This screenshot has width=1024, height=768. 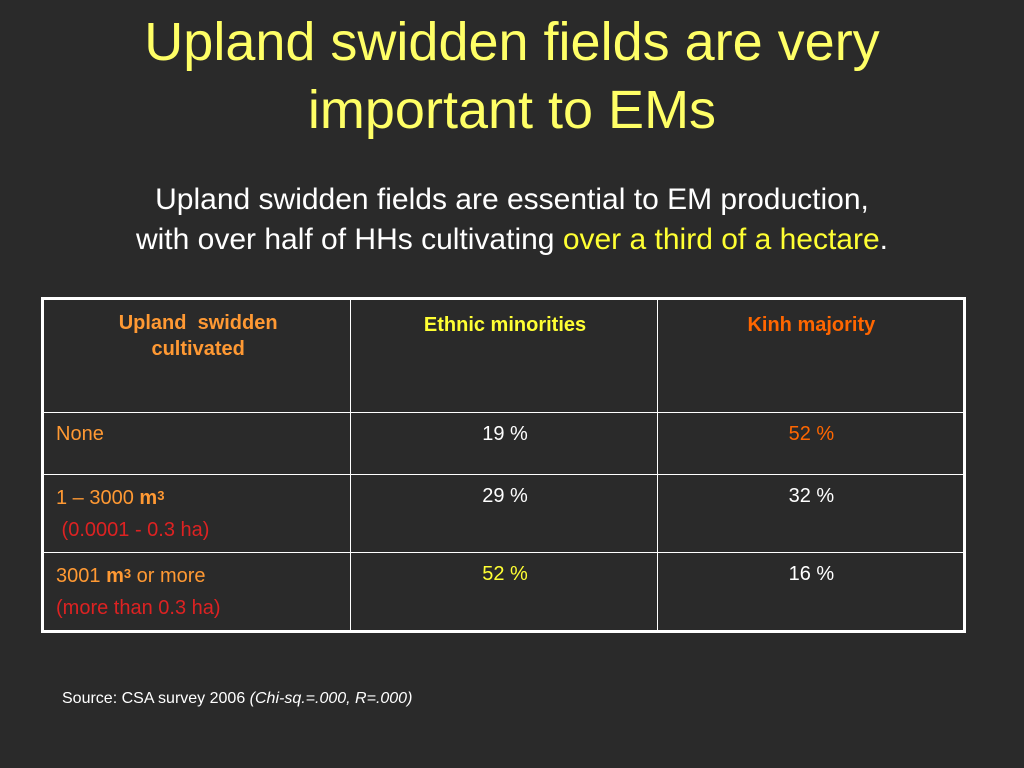 What do you see at coordinates (884, 239) in the screenshot?
I see `subtitle-line-2-post: .` at bounding box center [884, 239].